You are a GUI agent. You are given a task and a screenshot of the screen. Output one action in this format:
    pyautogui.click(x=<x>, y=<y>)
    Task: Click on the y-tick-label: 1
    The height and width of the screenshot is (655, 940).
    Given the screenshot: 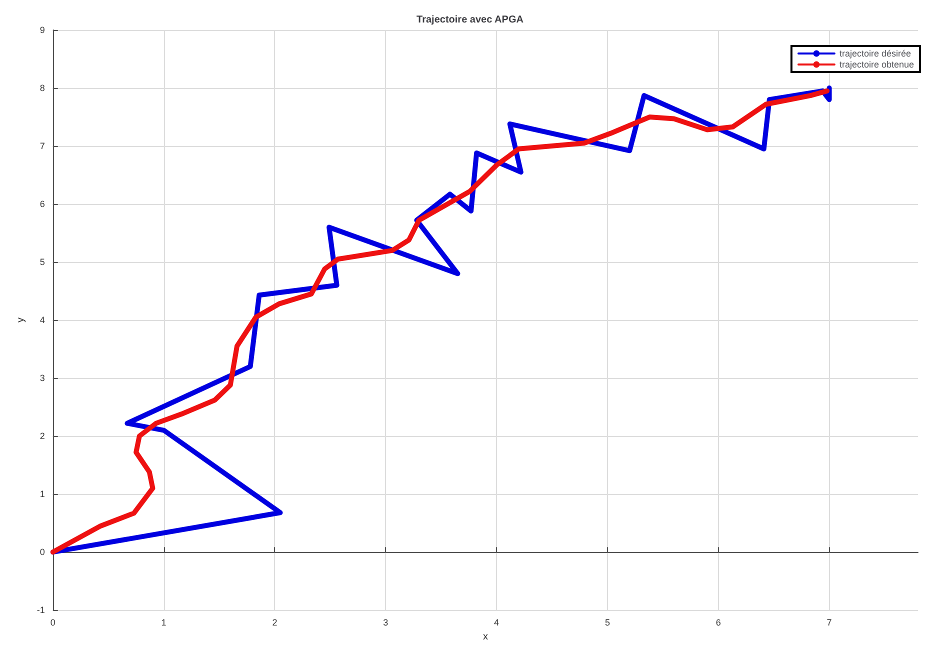 What is the action you would take?
    pyautogui.click(x=42, y=494)
    